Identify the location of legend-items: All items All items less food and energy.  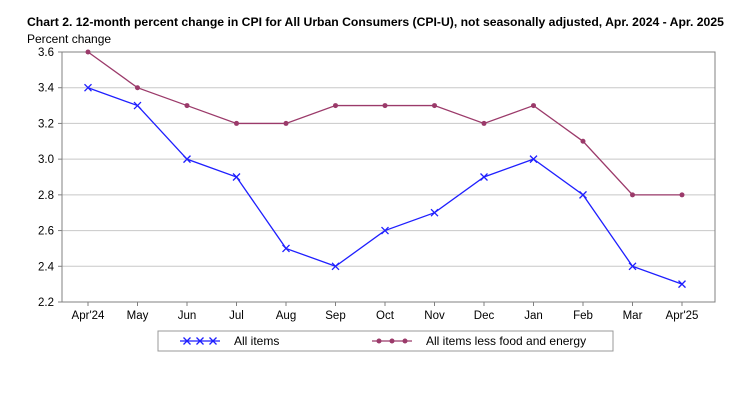
(383, 341).